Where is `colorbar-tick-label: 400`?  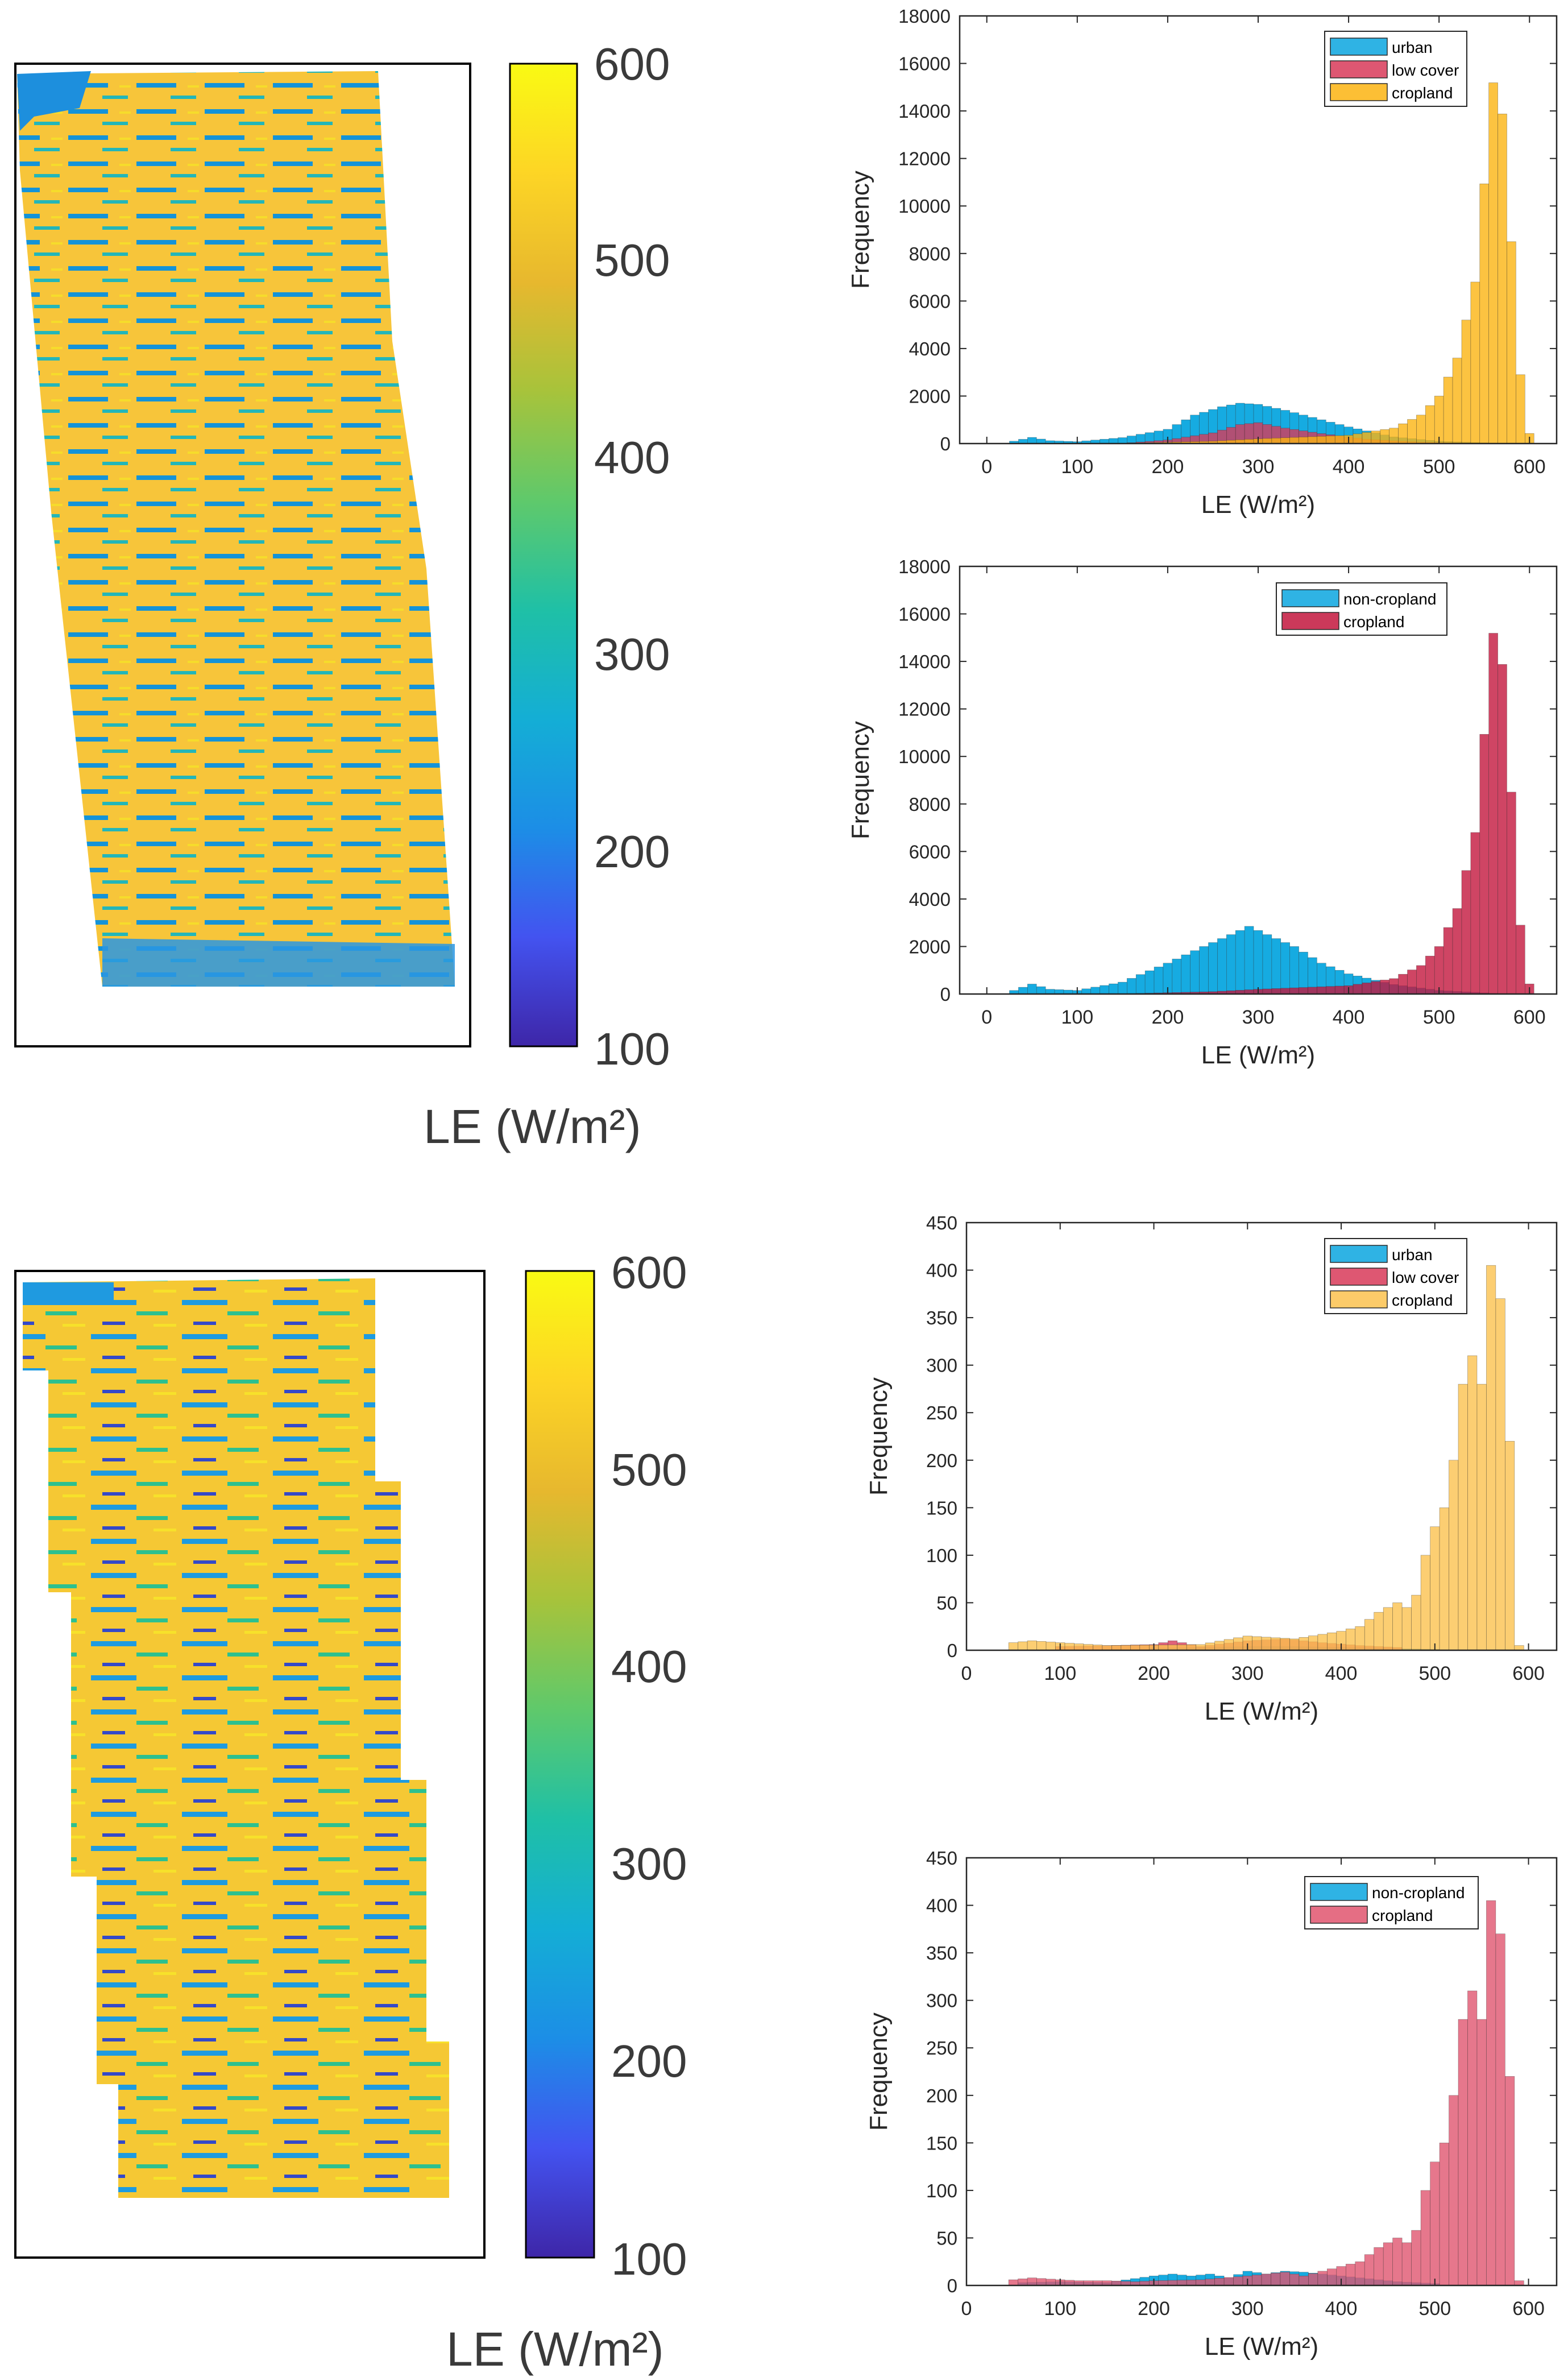
colorbar-tick-label: 400 is located at coordinates (632, 458).